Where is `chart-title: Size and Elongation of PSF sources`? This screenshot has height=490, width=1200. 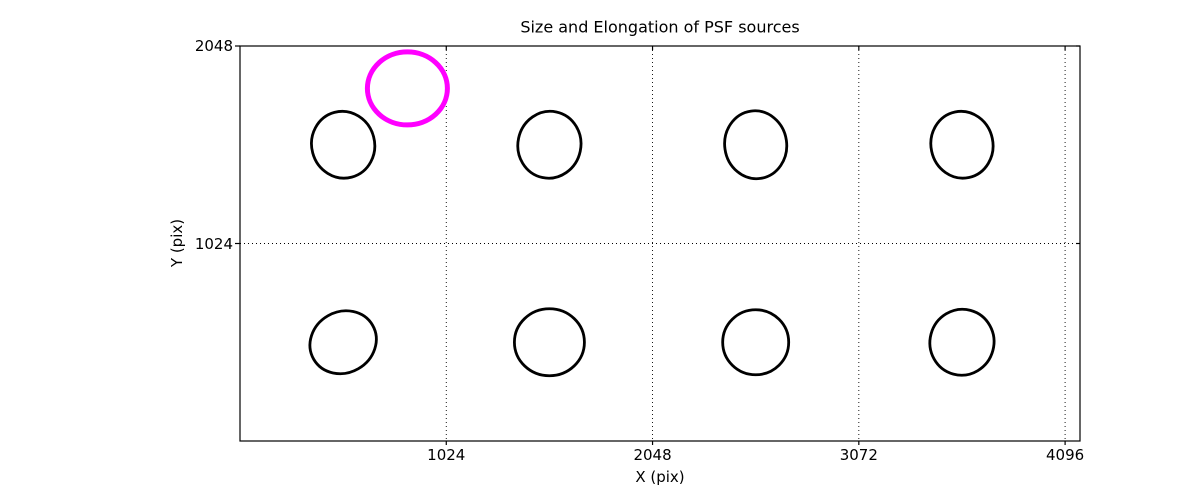 chart-title: Size and Elongation of PSF sources is located at coordinates (660, 27).